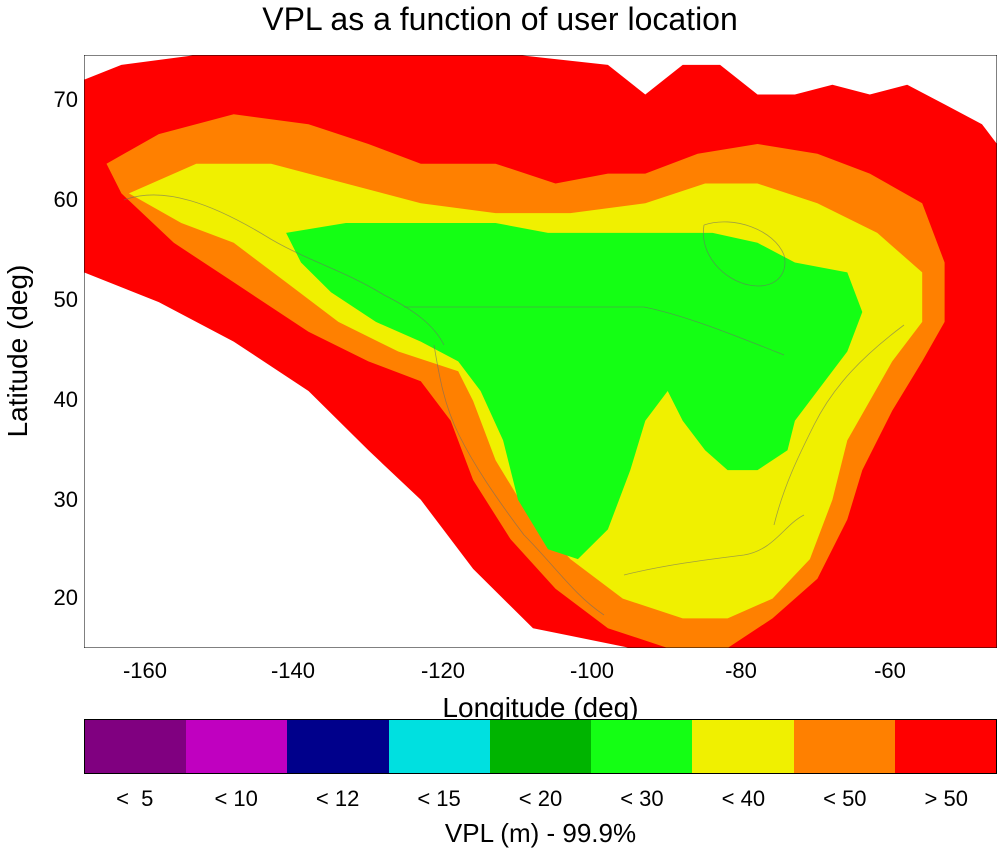 The width and height of the screenshot is (1000, 856). Describe the element at coordinates (65, 299) in the screenshot. I see `y-tick-label: 50` at that location.